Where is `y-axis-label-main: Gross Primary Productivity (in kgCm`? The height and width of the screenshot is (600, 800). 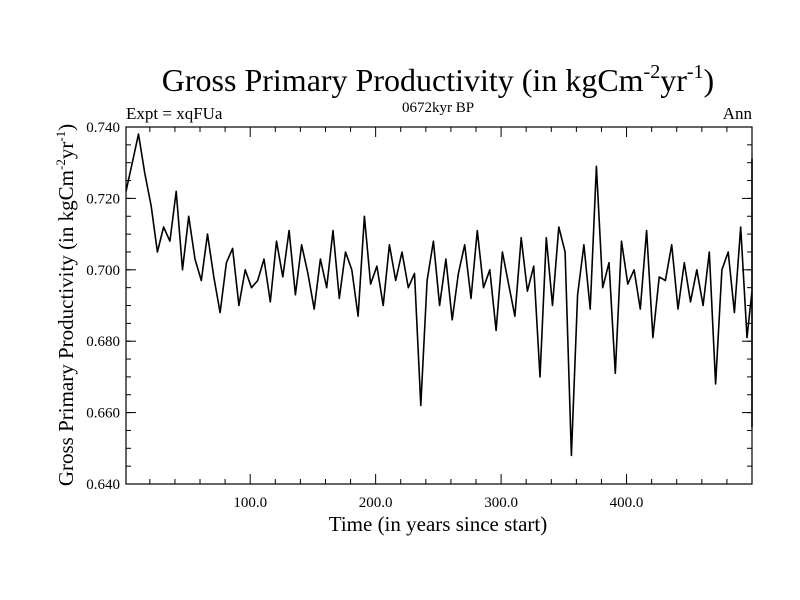
y-axis-label-main: Gross Primary Productivity (in kgCm is located at coordinates (66, 328).